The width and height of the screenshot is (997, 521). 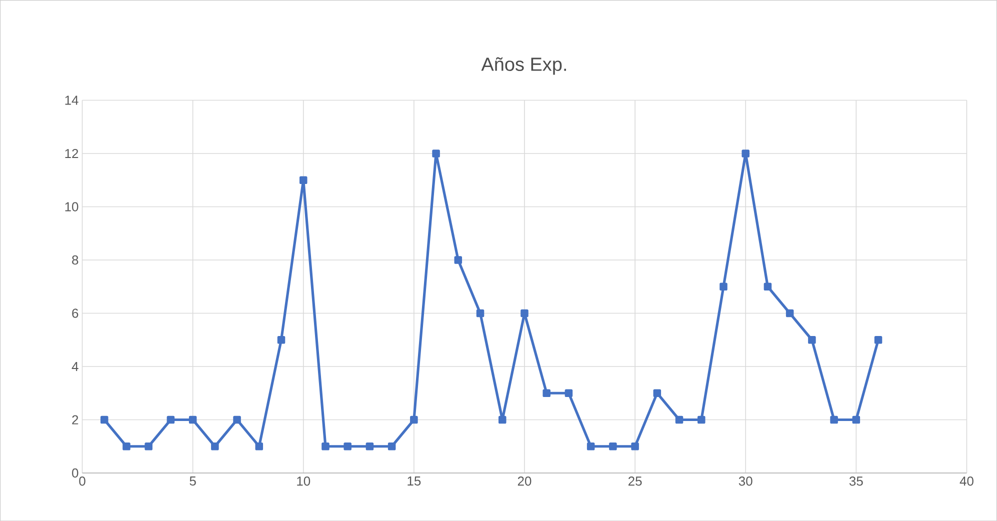 What do you see at coordinates (525, 481) in the screenshot?
I see `x-tick-label: 20` at bounding box center [525, 481].